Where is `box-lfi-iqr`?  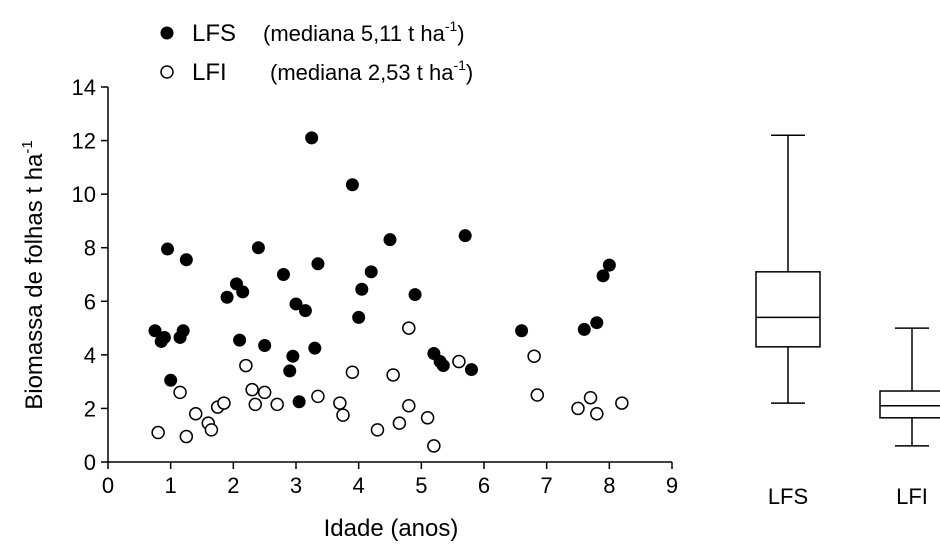
box-lfi-iqr is located at coordinates (909, 404).